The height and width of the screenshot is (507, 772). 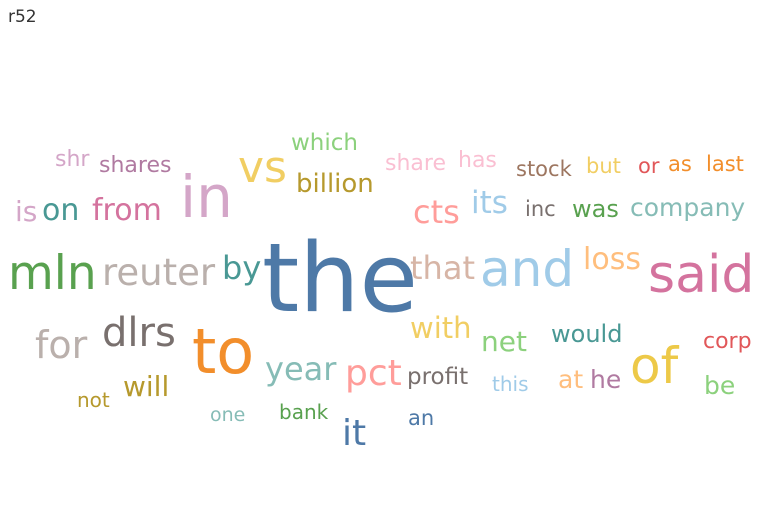 I want to click on word-that: that, so click(x=442, y=268).